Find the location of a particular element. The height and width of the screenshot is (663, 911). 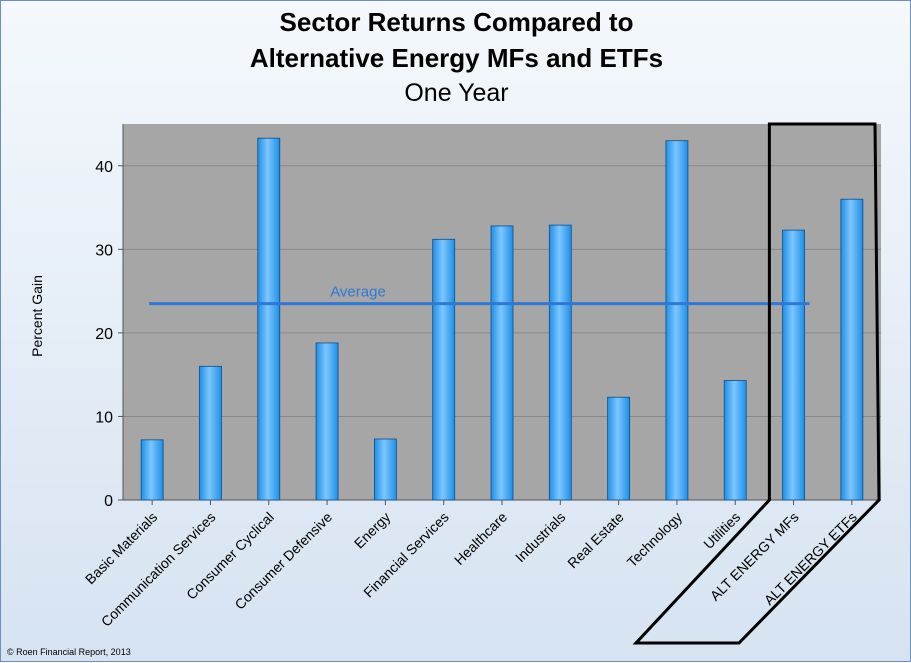

y-tick-label-10: 10 is located at coordinates (104, 417).